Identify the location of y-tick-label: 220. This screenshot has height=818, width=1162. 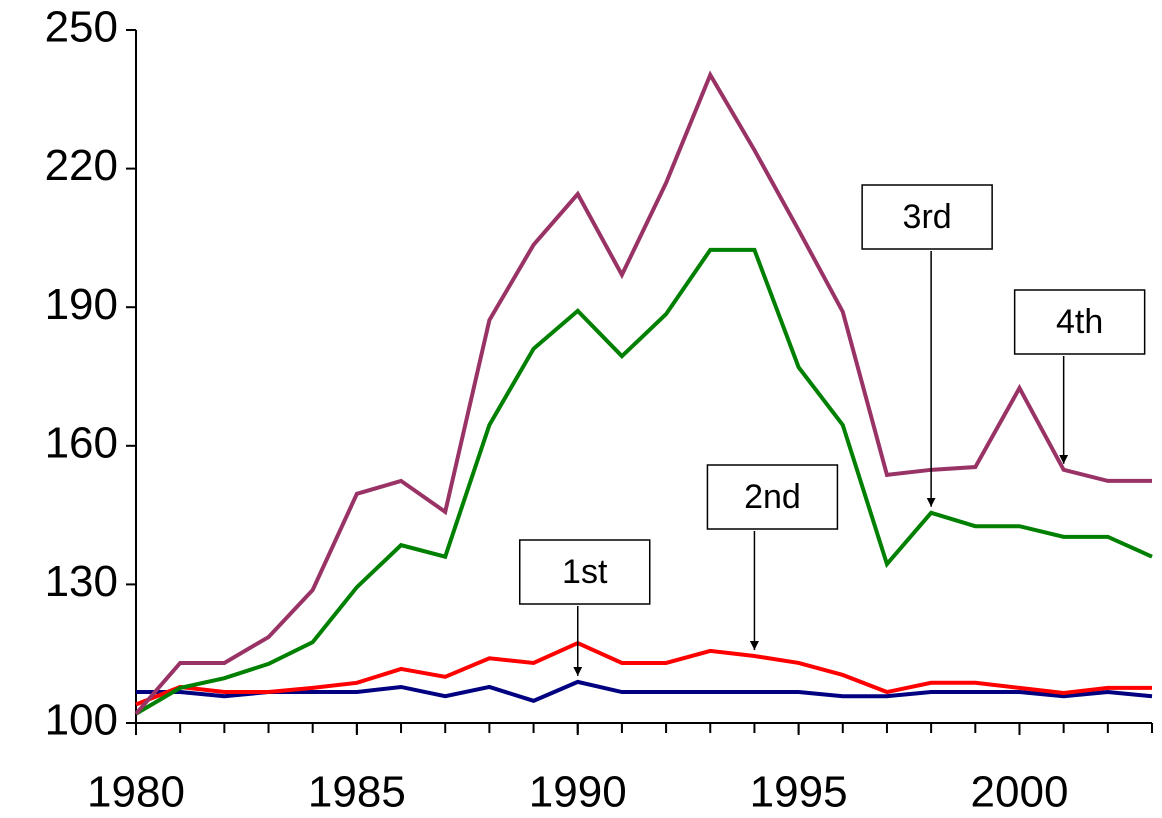
(81, 165).